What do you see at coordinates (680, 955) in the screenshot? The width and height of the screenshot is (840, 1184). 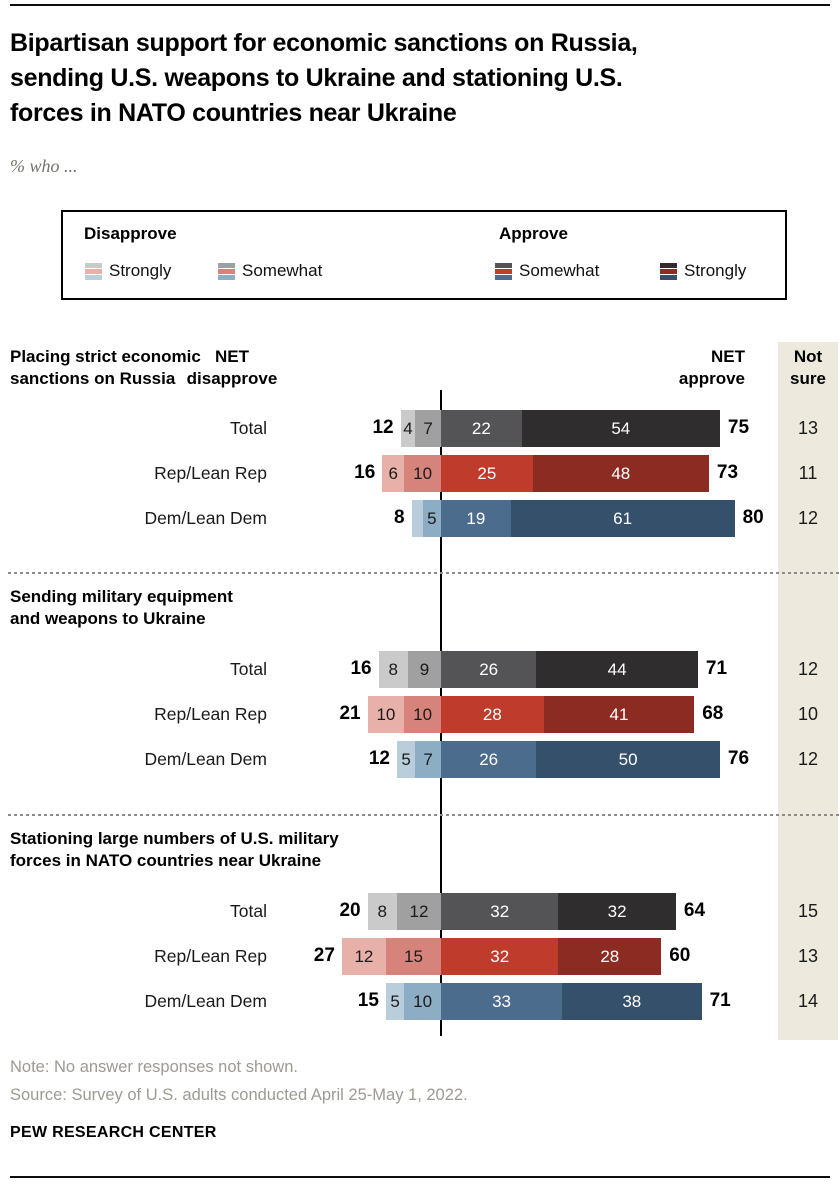 I see `net-approve-value: 60` at bounding box center [680, 955].